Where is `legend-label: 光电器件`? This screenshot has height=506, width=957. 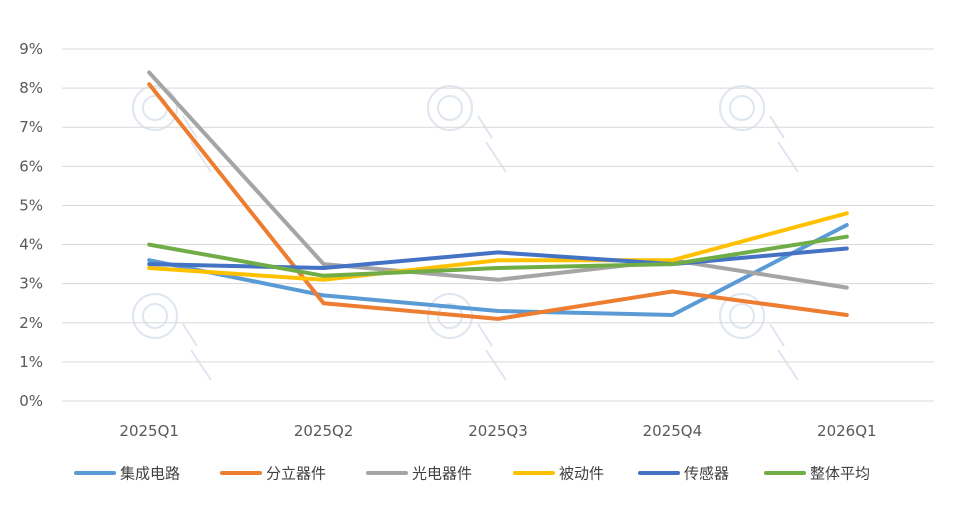
legend-label: 光电器件 is located at coordinates (442, 474).